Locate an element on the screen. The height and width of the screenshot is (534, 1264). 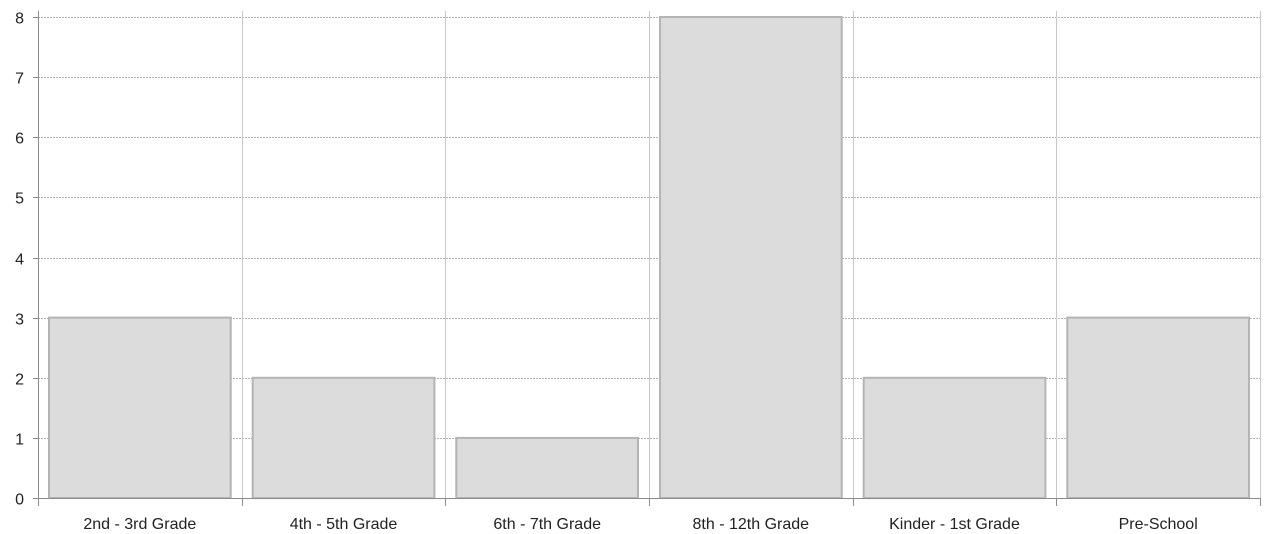
y-tick-label: 8 is located at coordinates (19, 19).